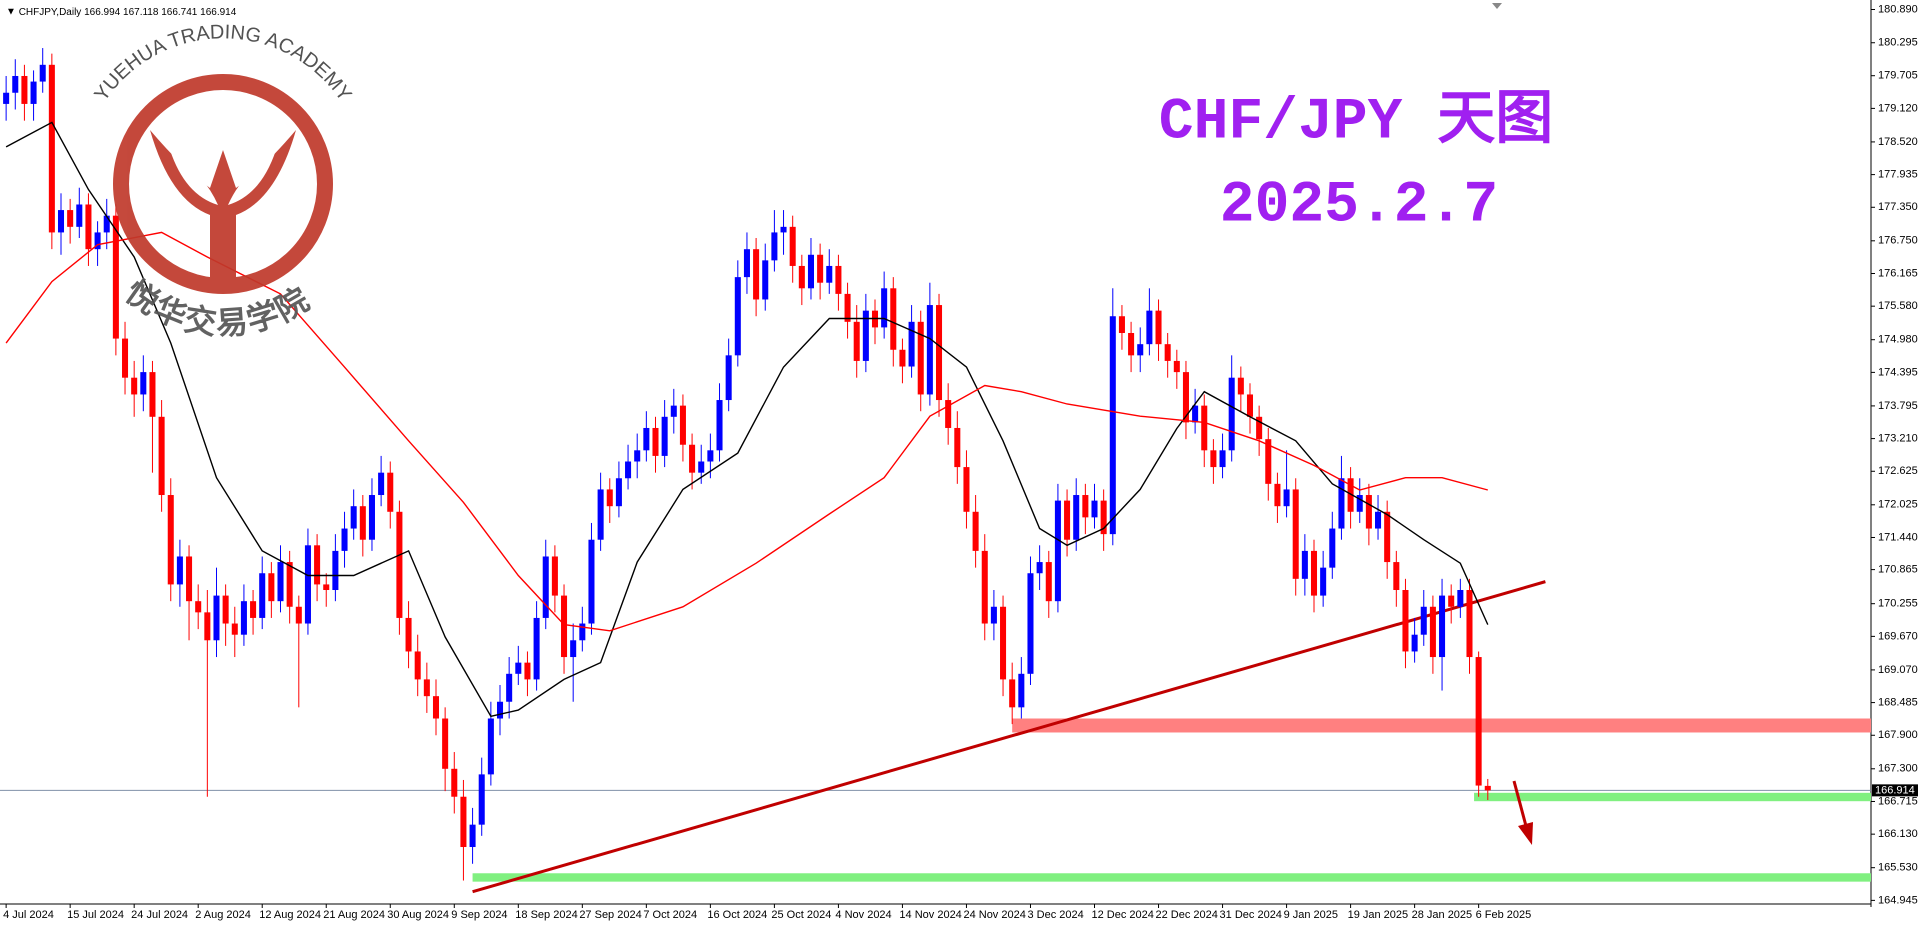 This screenshot has height=932, width=1920. What do you see at coordinates (1898, 142) in the screenshot?
I see `y-tick-label: 178.520` at bounding box center [1898, 142].